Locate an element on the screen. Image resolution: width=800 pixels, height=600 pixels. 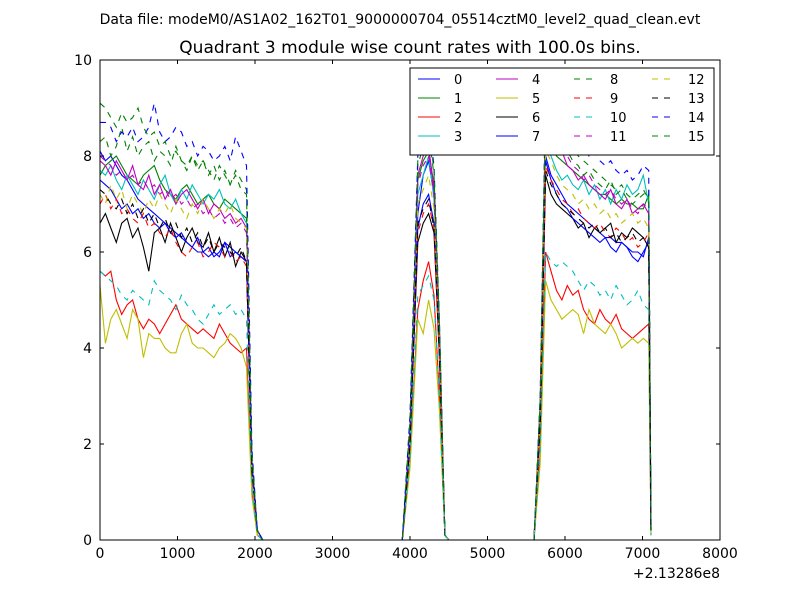
y-tick-label: 2 is located at coordinates (87, 445).